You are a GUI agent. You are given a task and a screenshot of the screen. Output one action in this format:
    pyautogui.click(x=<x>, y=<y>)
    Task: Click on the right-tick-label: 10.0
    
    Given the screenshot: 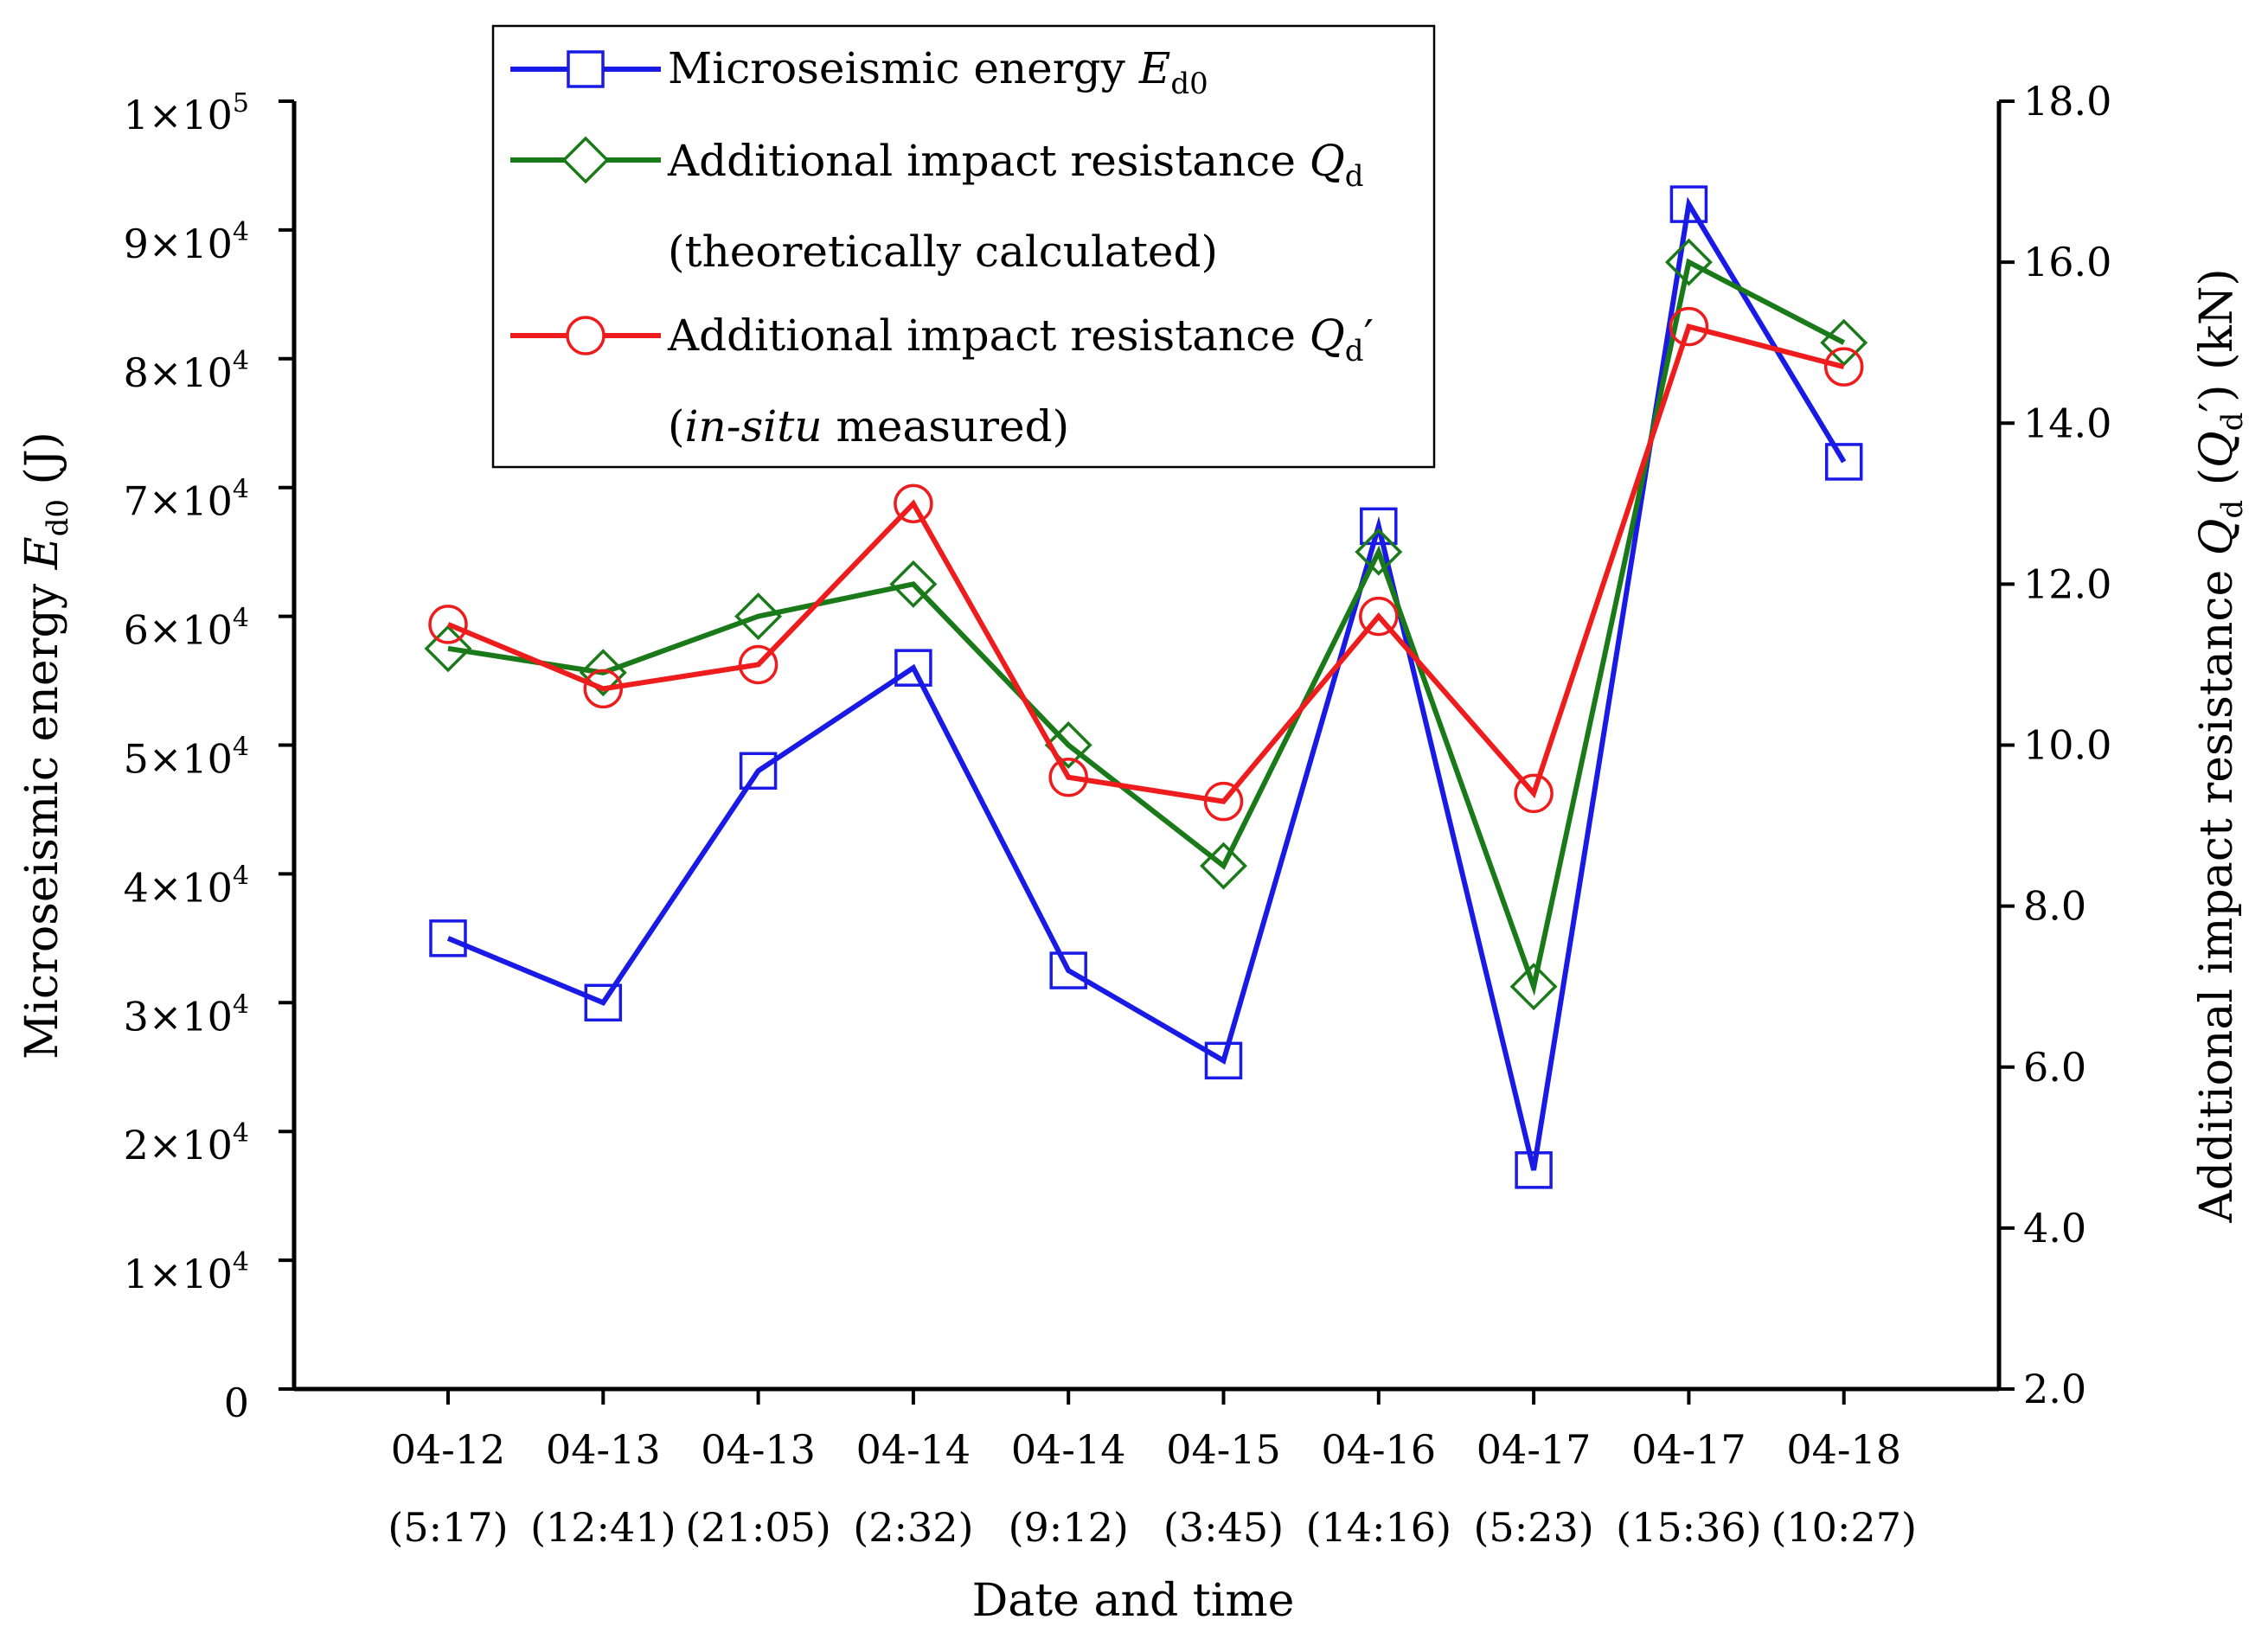 What is the action you would take?
    pyautogui.click(x=2067, y=746)
    